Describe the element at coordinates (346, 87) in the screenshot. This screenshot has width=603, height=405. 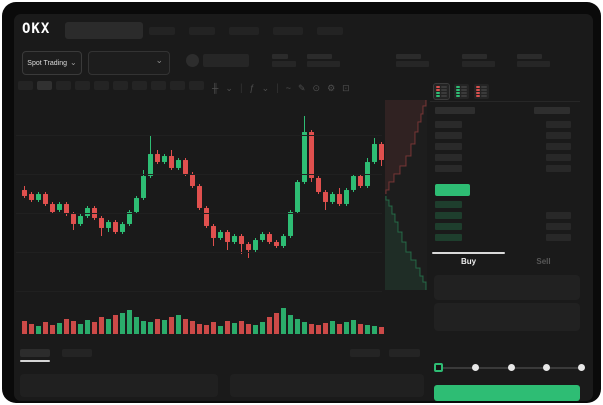
I see `fullscreen-icon: ⊡` at that location.